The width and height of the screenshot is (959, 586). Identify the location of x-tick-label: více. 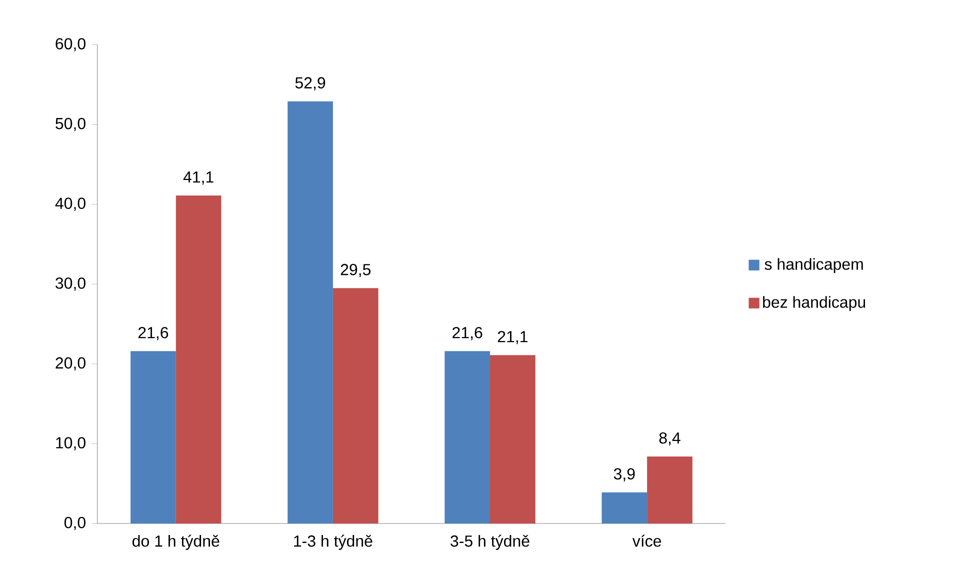
(647, 541).